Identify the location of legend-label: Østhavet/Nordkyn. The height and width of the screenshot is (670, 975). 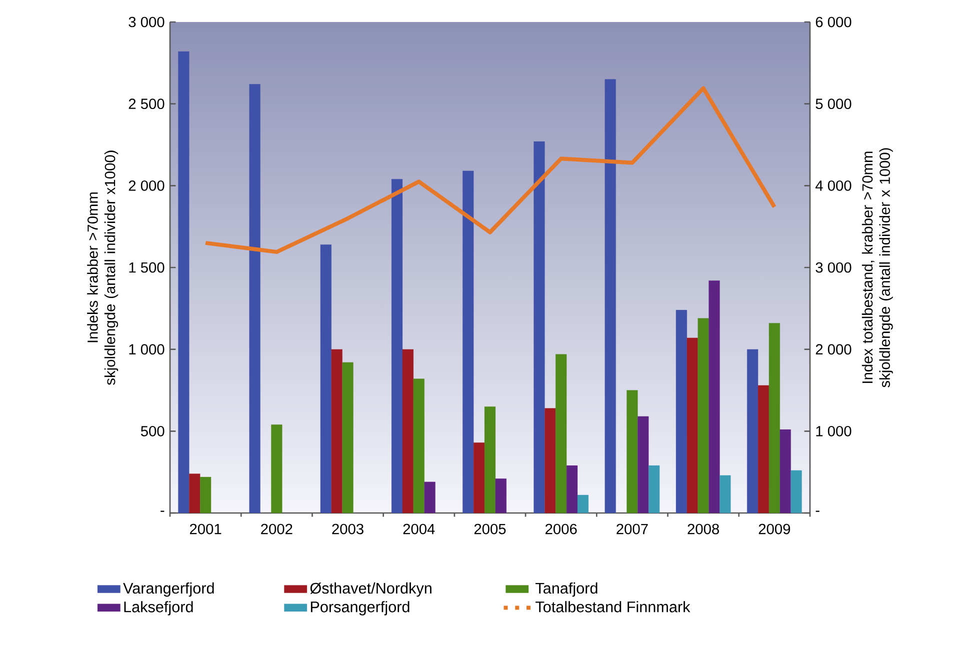
(371, 589).